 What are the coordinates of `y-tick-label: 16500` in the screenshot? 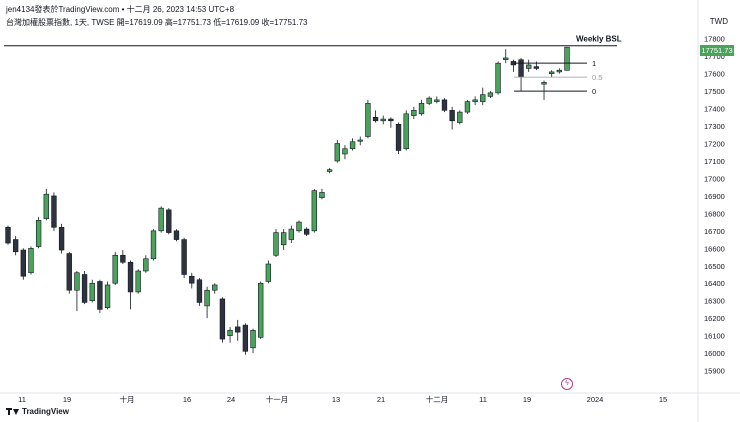 It's located at (714, 266).